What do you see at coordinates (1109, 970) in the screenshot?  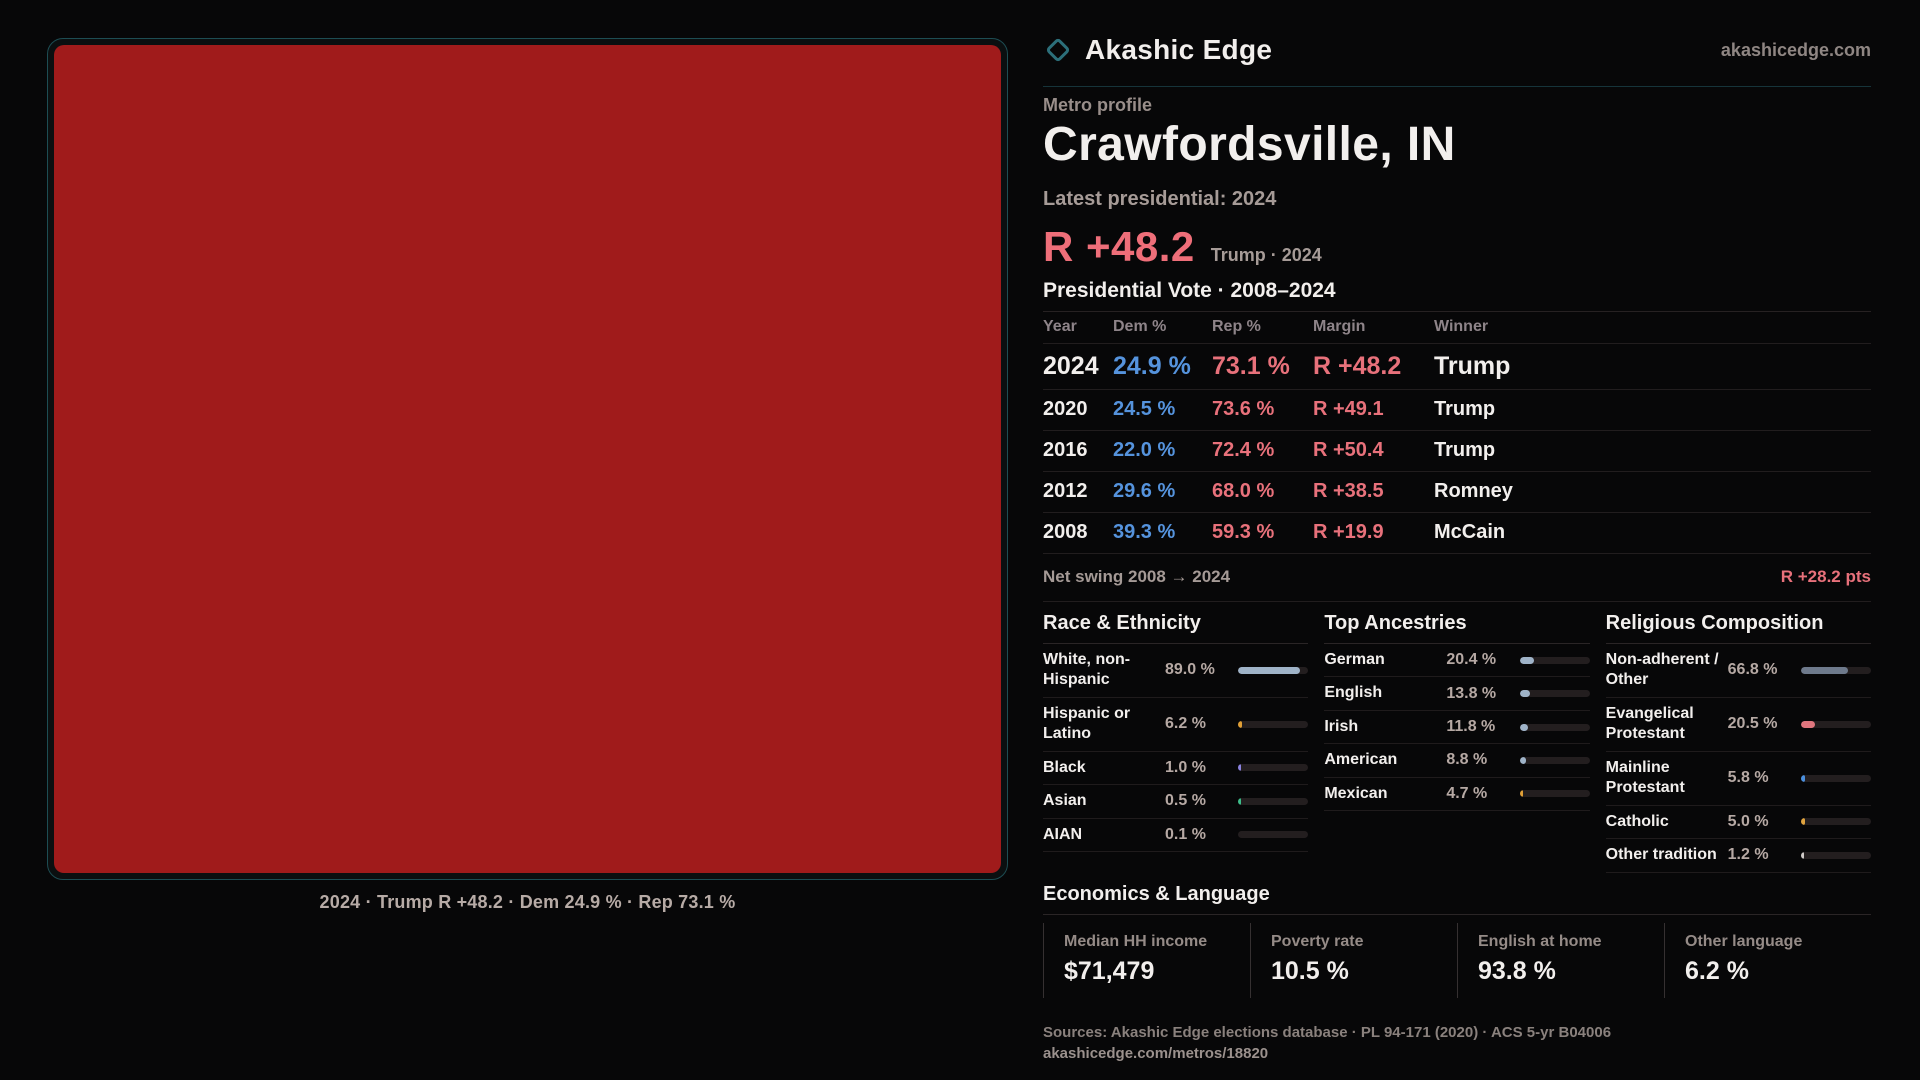 I see `stat-value: $71,479` at bounding box center [1109, 970].